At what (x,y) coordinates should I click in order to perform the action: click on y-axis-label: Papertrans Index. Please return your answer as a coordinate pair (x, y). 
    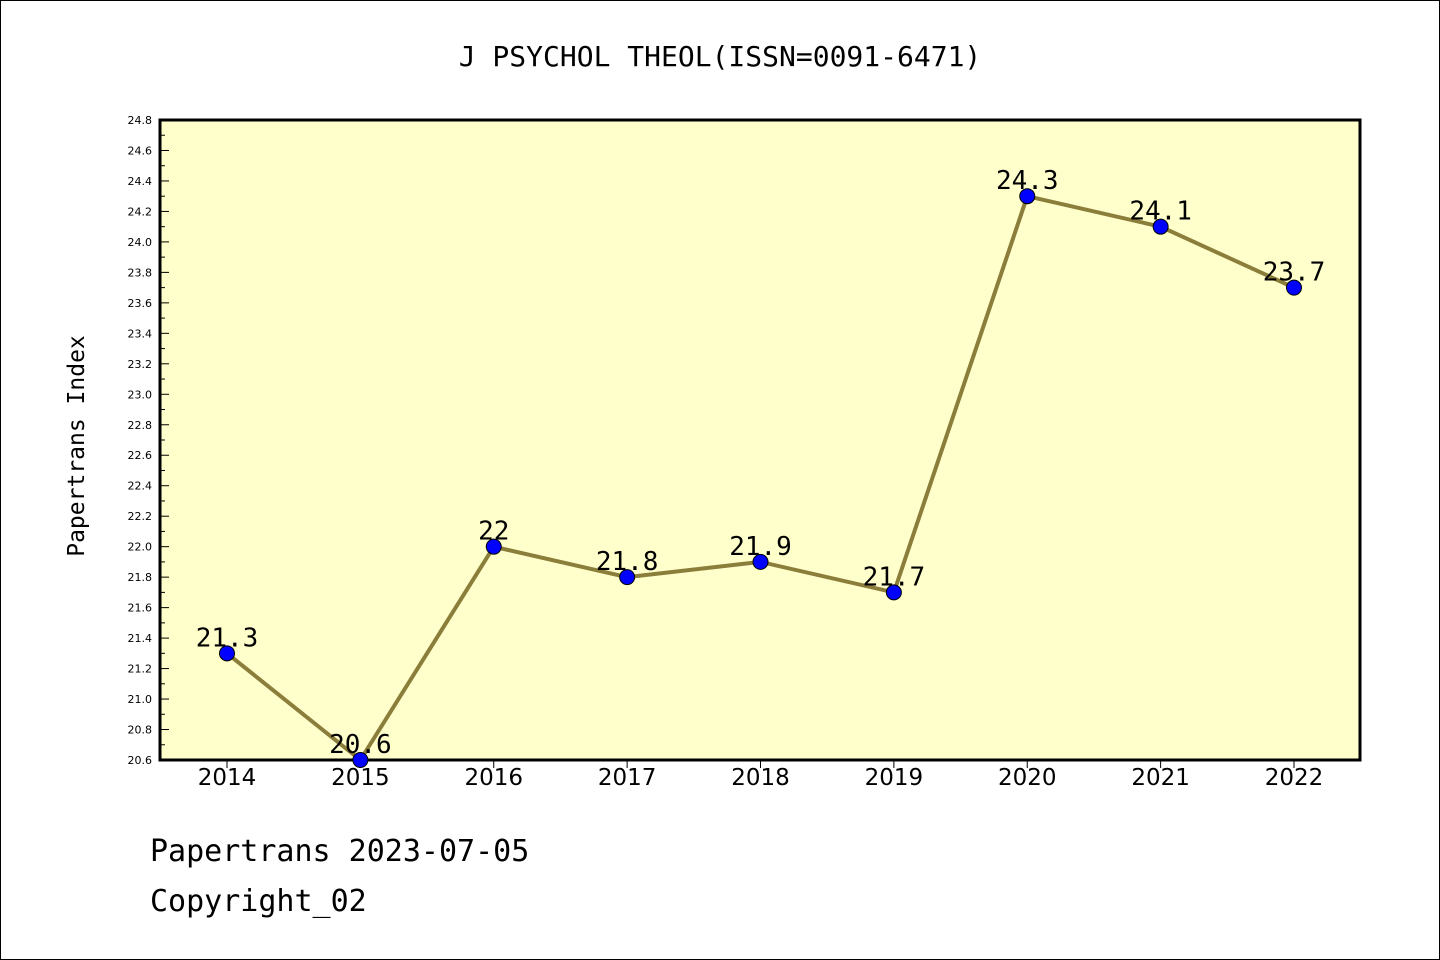
    Looking at the image, I should click on (77, 446).